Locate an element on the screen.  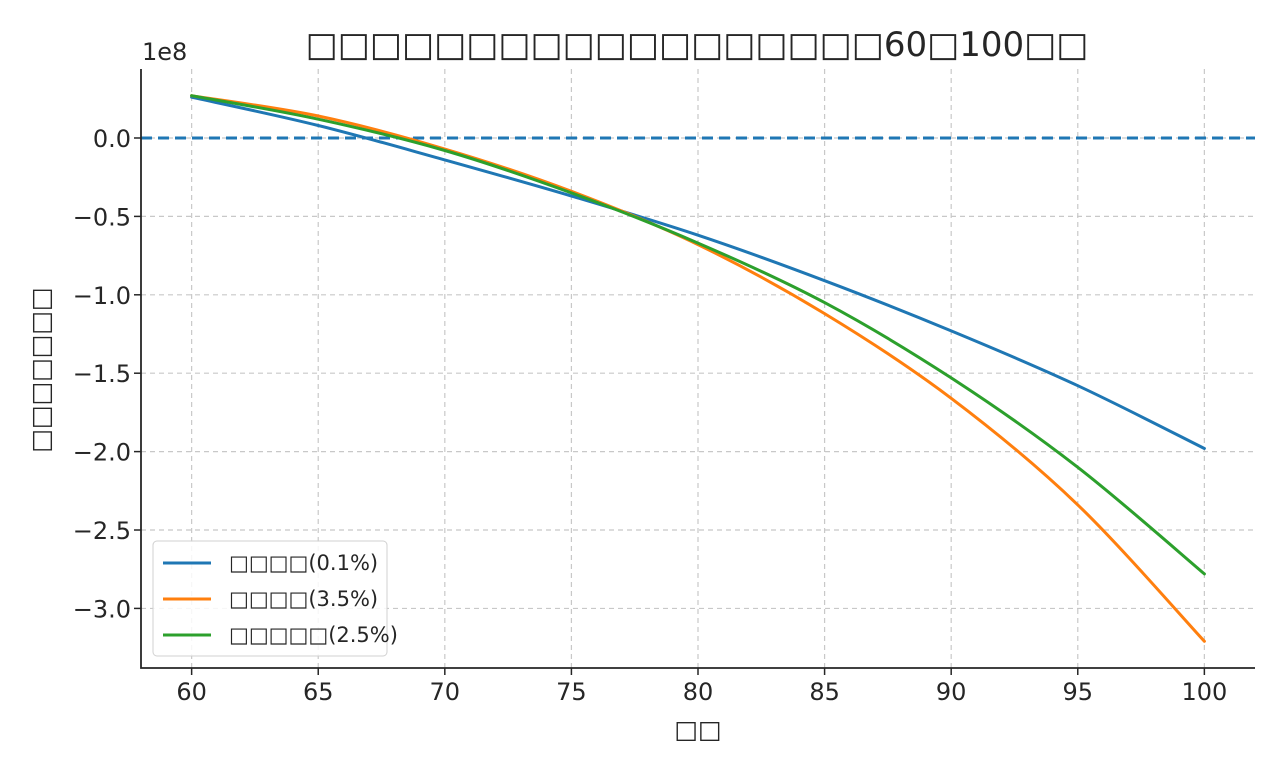
x-axis-ticks: 60 65 70 75 80 85 90 95 100 is located at coordinates (701, 687).